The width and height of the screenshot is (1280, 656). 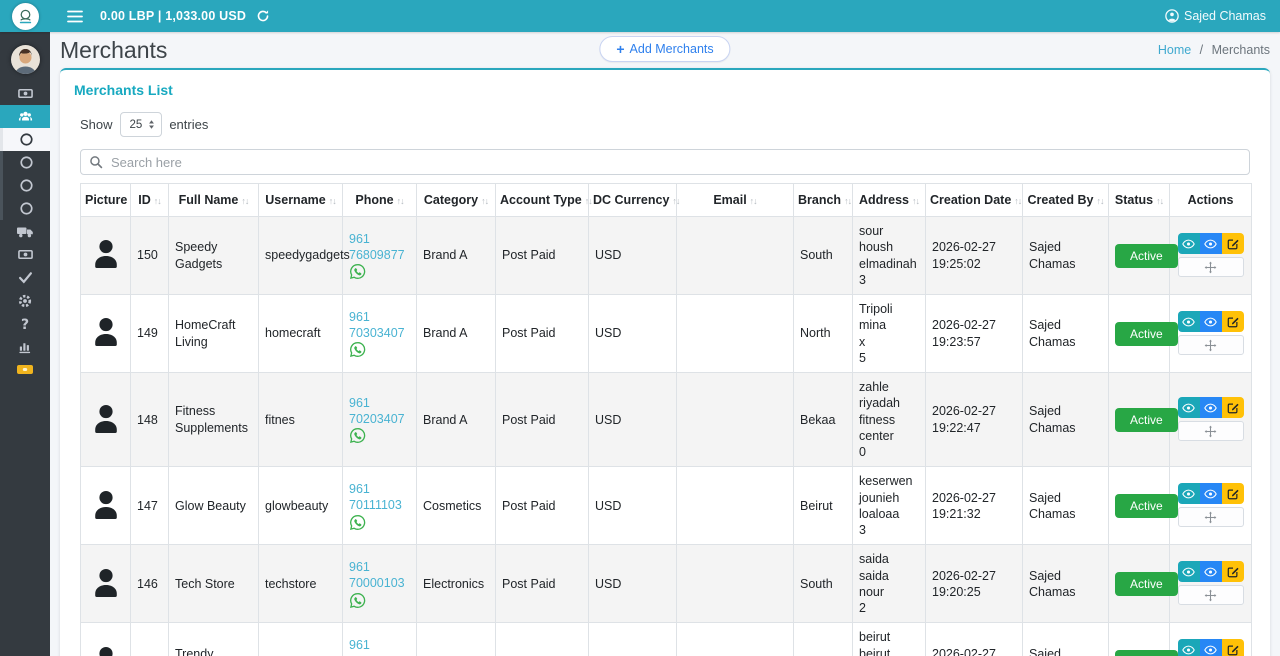 I want to click on search-input, so click(x=665, y=162).